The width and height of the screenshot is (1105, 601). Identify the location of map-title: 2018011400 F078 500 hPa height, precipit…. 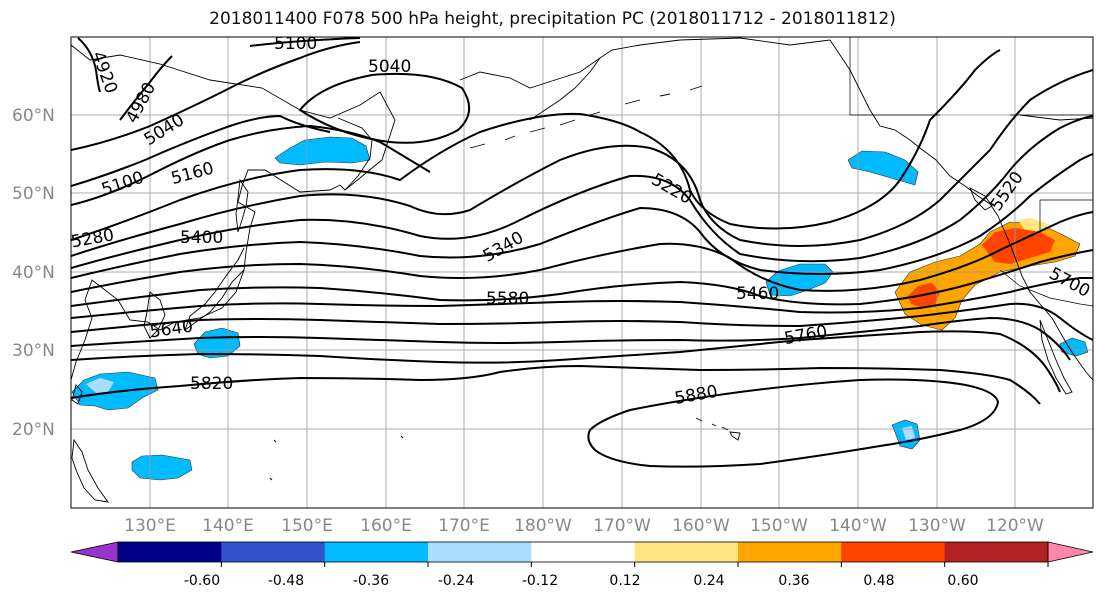
(552, 19).